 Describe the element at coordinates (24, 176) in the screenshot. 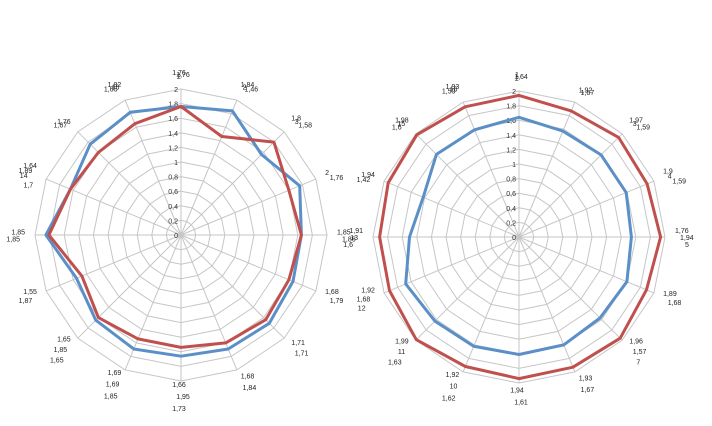

I see `data-label: 14` at that location.